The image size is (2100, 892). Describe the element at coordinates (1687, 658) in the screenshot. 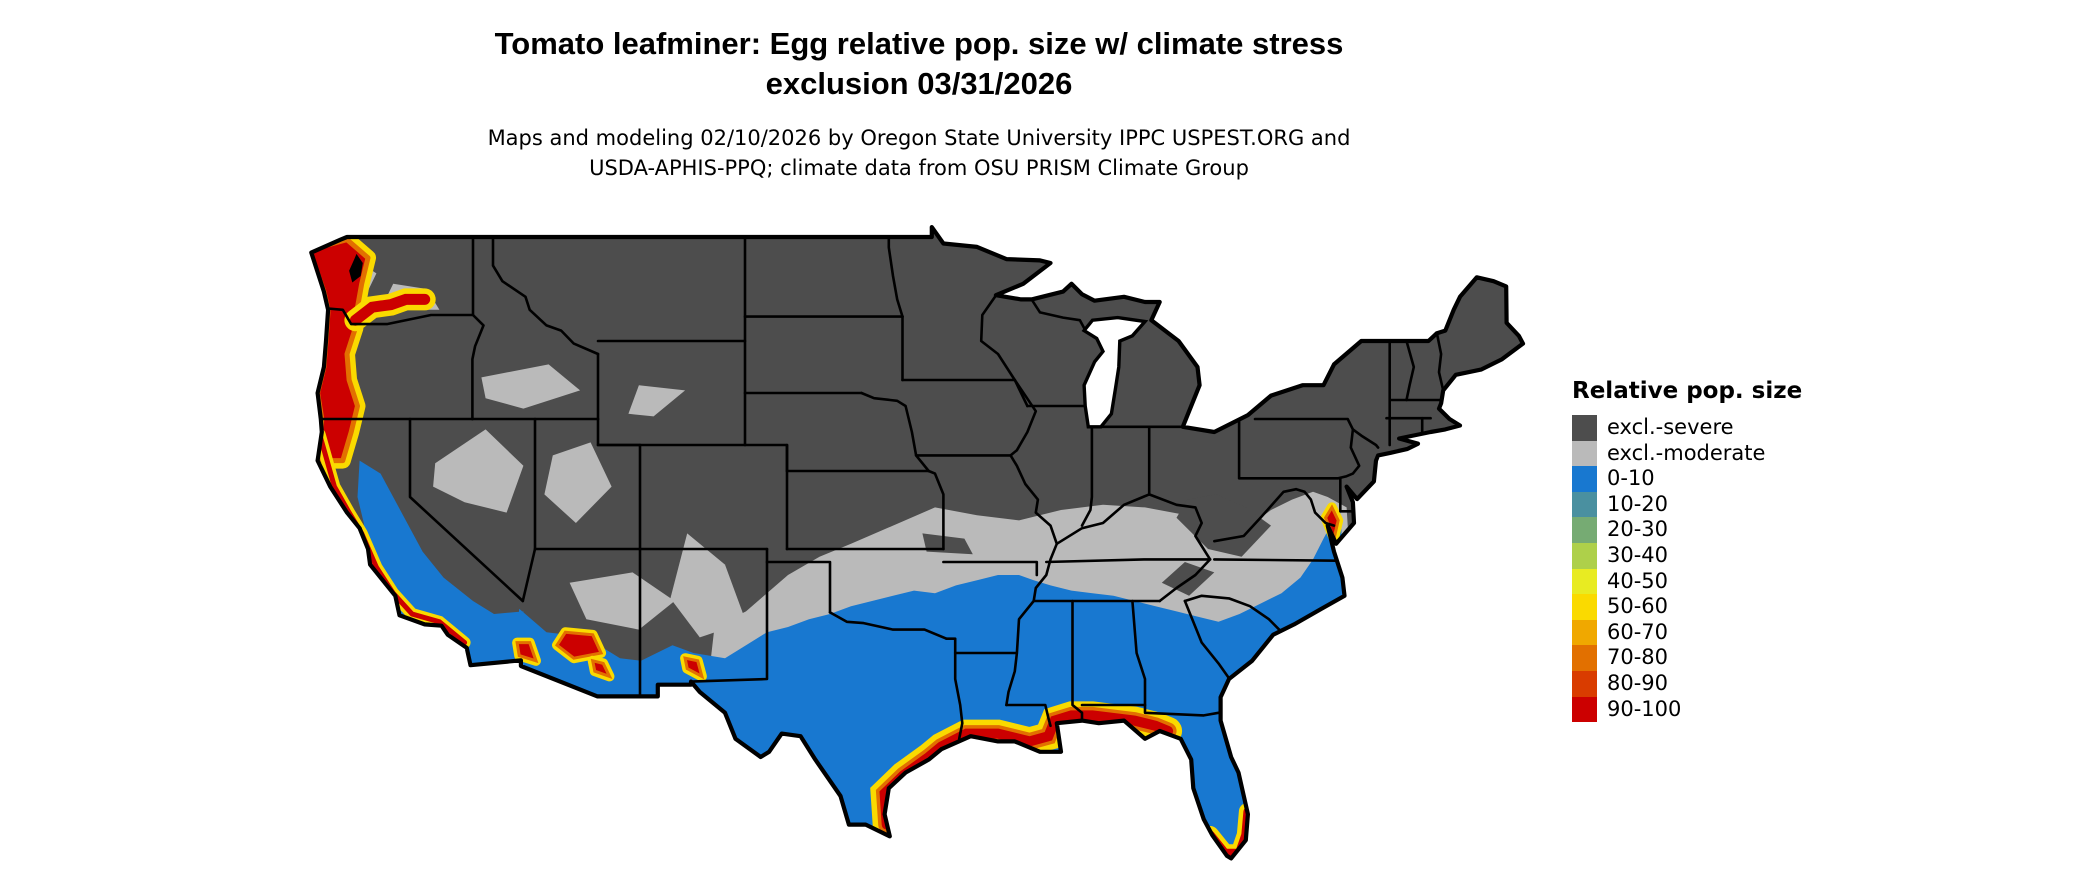

I see `legend-row: 70-80` at that location.